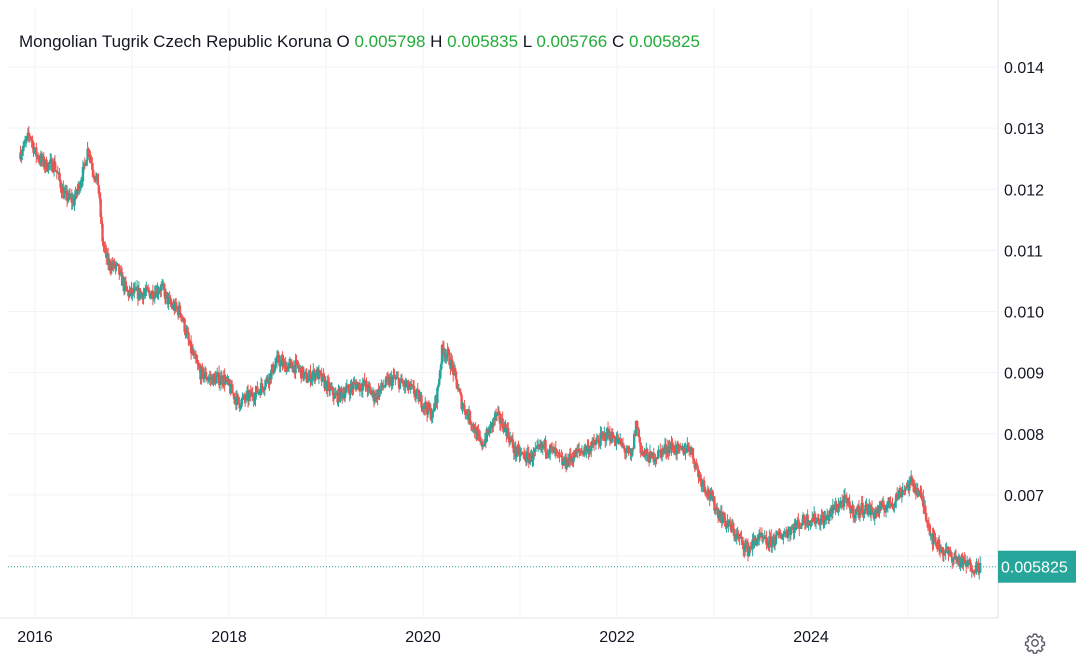 This screenshot has width=1081, height=667. Describe the element at coordinates (572, 41) in the screenshot. I see `low-value: 0.005766` at that location.